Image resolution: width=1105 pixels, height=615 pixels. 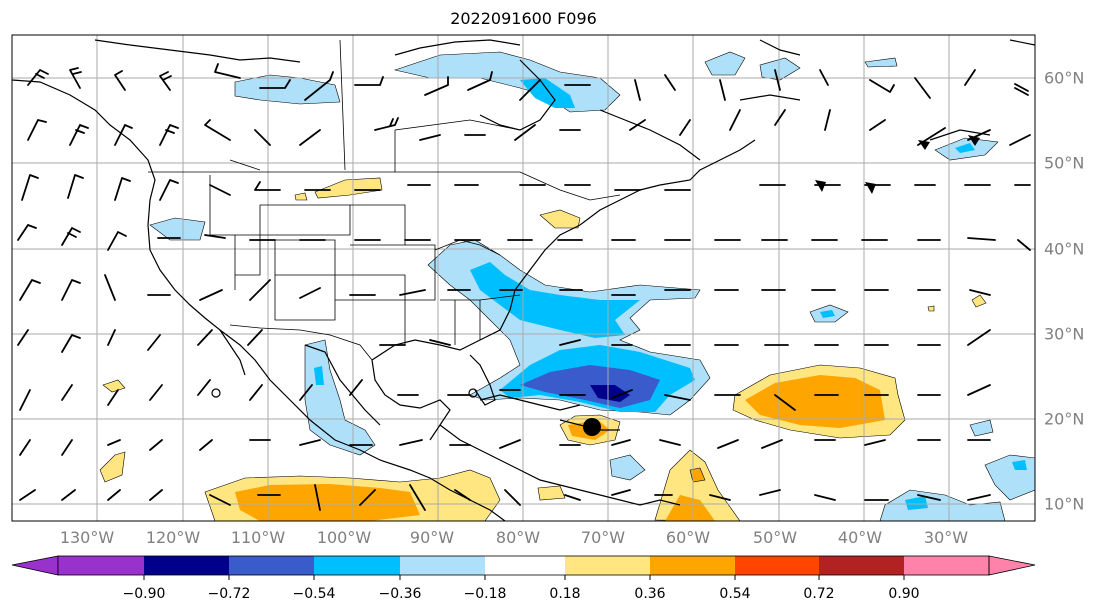 What do you see at coordinates (603, 537) in the screenshot?
I see `lon-label: 70°W` at bounding box center [603, 537].